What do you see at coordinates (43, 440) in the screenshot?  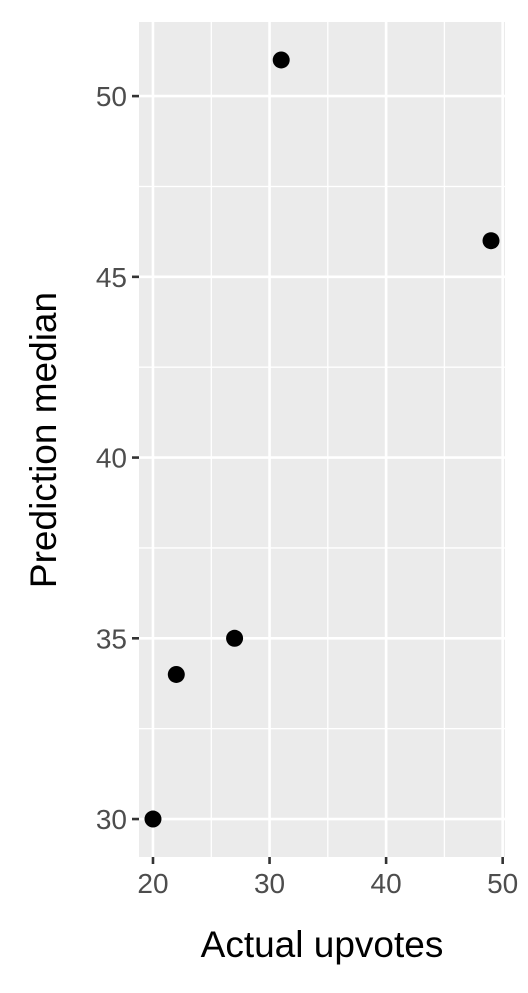 I see `y-axis-title: Prediction median` at bounding box center [43, 440].